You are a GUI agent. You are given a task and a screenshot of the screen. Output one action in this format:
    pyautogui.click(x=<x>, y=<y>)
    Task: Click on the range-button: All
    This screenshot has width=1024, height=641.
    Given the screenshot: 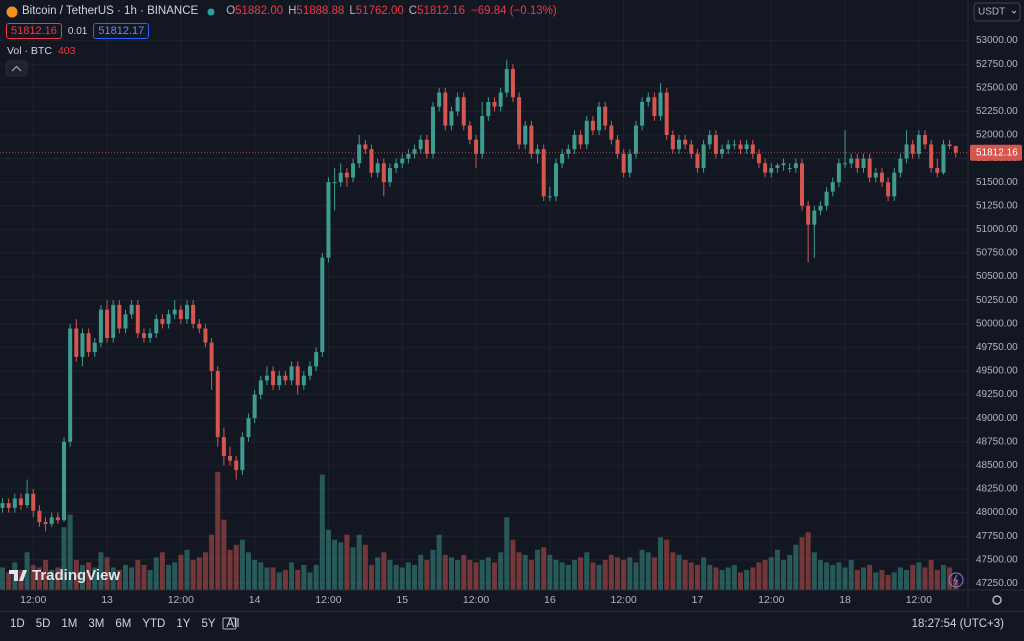 What is the action you would take?
    pyautogui.click(x=233, y=624)
    